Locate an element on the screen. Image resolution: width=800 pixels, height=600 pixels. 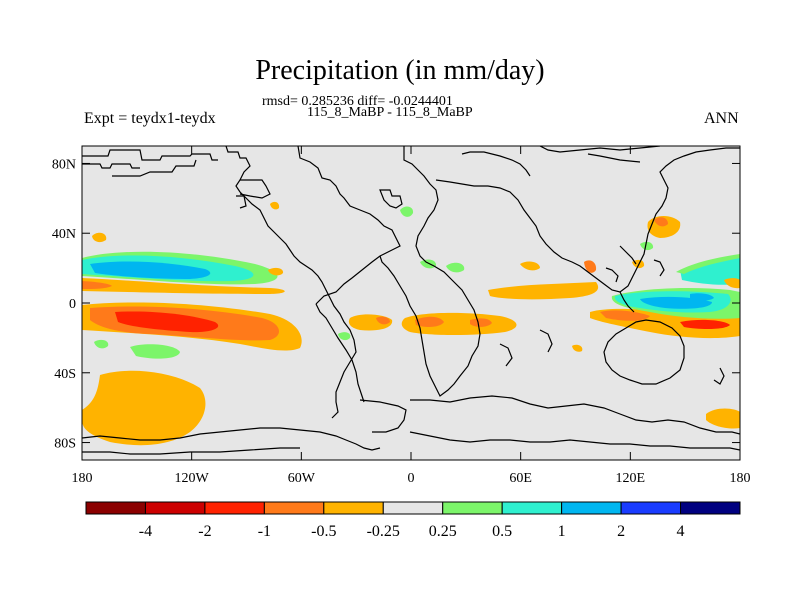
anomaly-atlantic-green is located at coordinates (407, 211).